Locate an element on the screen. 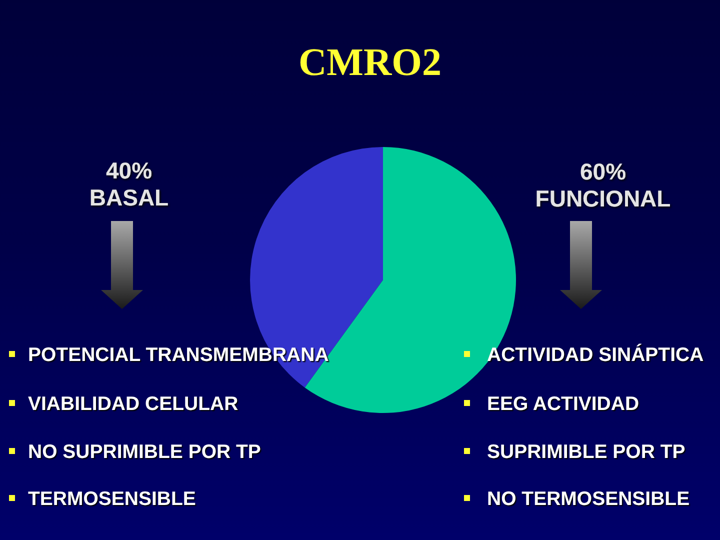 The width and height of the screenshot is (720, 540). text: TERMOSENSIBLE is located at coordinates (112, 499).